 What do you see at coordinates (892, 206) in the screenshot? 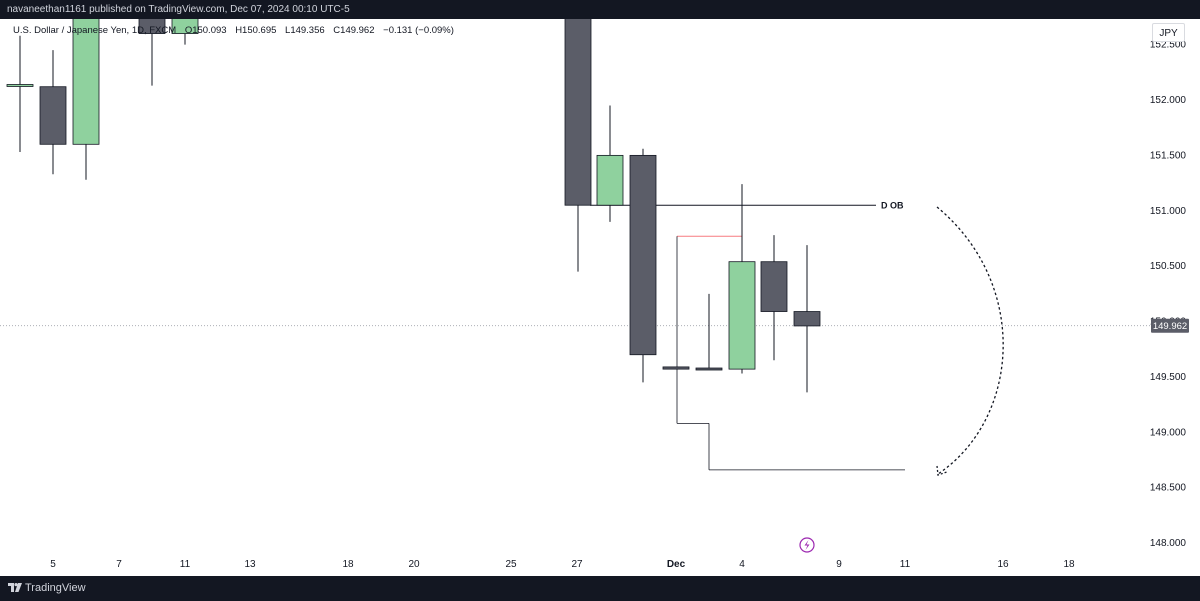
I see `order-block-label: D OB` at bounding box center [892, 206].